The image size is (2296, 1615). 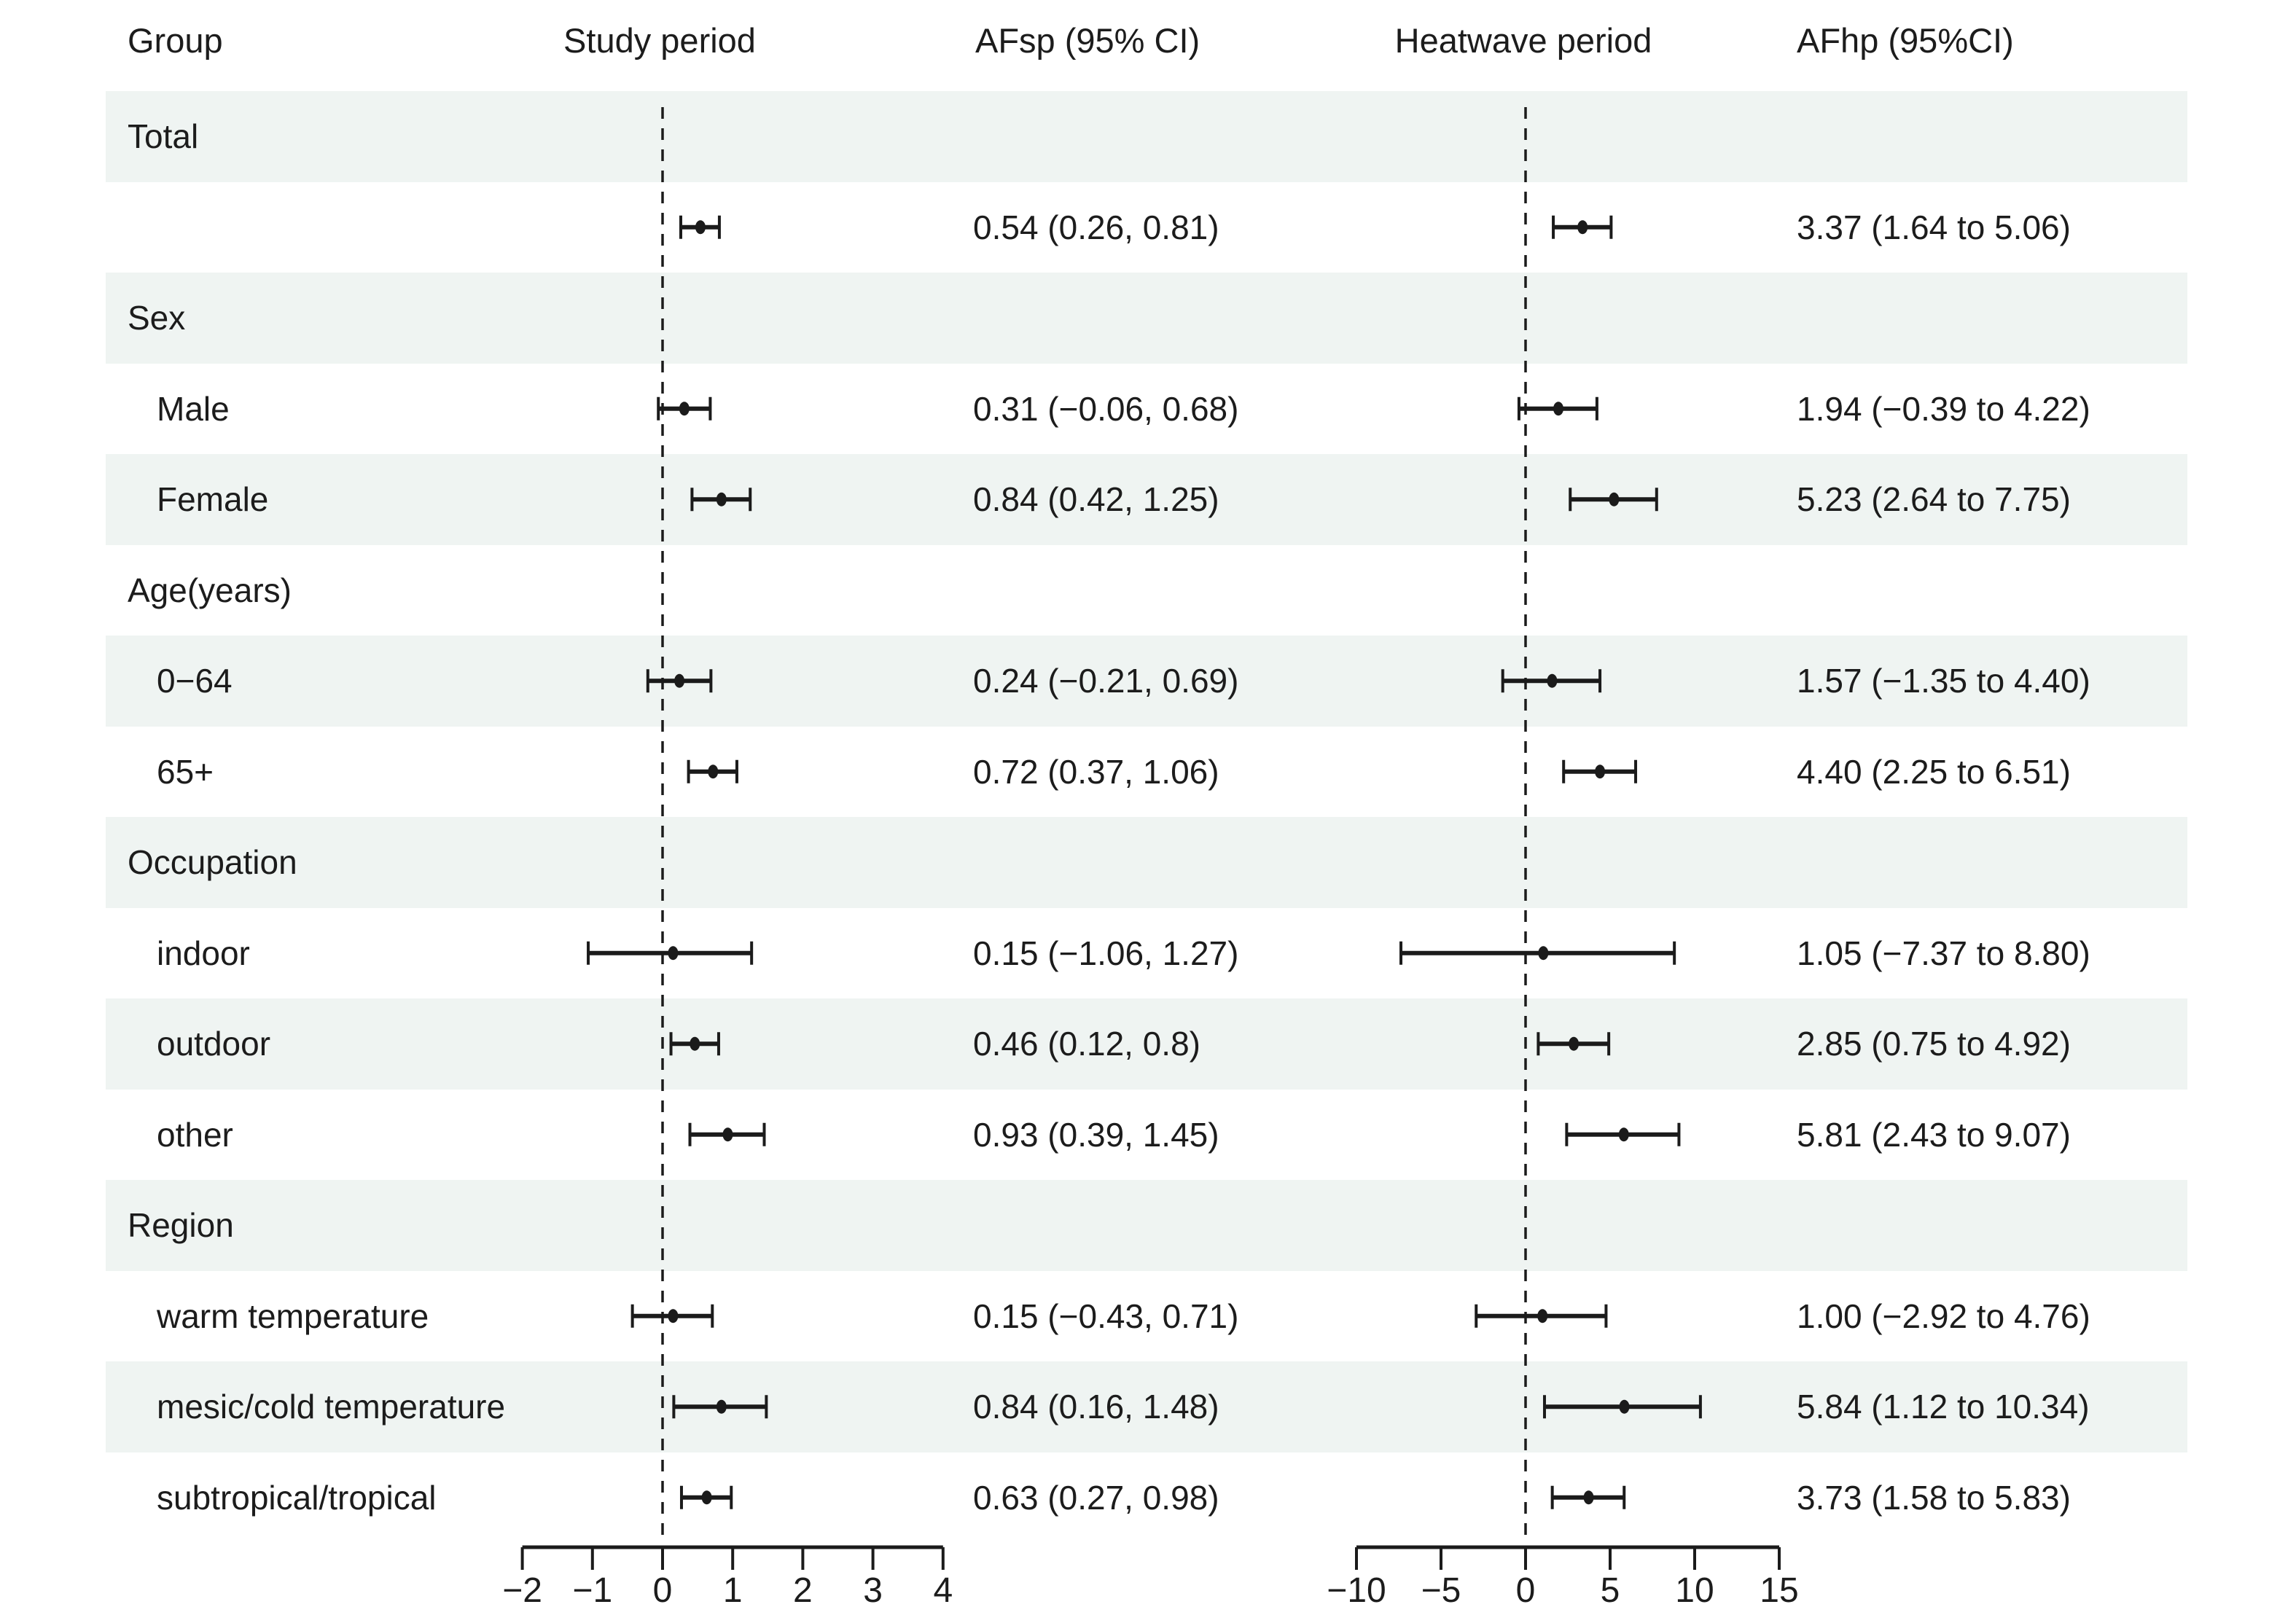 What do you see at coordinates (1934, 227) in the screenshot?
I see `afhp-value: 3.37 (1.64 to 5.06)` at bounding box center [1934, 227].